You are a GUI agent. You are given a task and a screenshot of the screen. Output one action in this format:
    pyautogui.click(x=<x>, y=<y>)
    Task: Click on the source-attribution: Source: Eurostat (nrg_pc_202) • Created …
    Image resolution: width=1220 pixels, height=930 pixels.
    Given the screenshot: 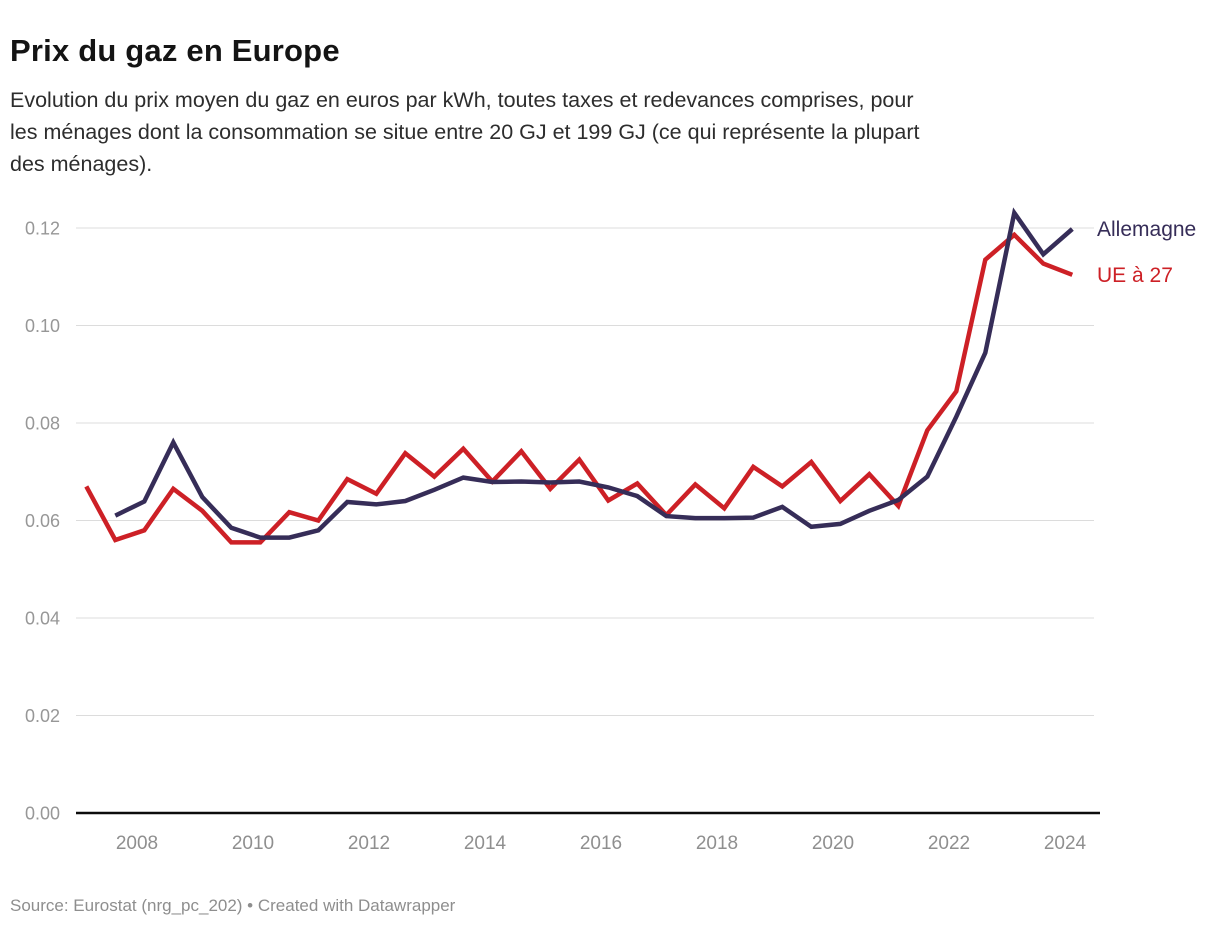 What is the action you would take?
    pyautogui.click(x=233, y=905)
    